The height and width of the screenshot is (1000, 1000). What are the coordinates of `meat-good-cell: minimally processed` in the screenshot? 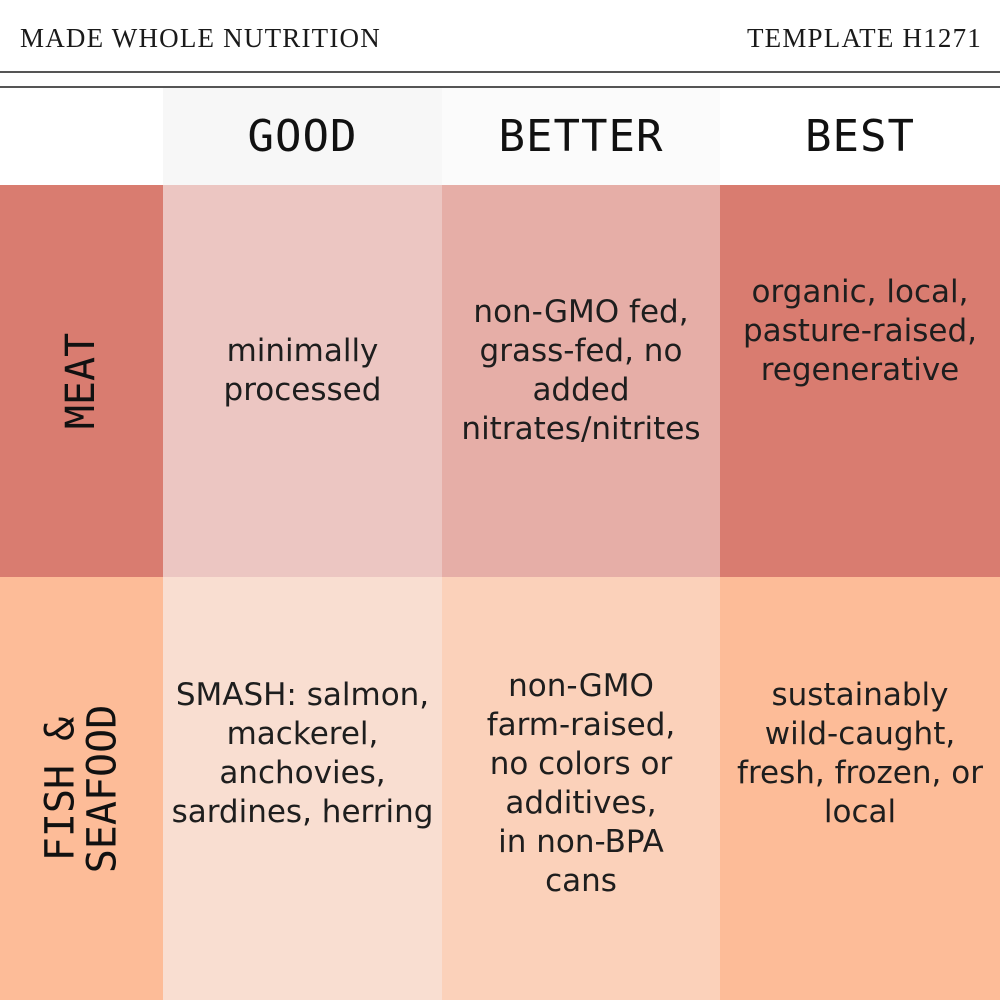 It's located at (302, 381).